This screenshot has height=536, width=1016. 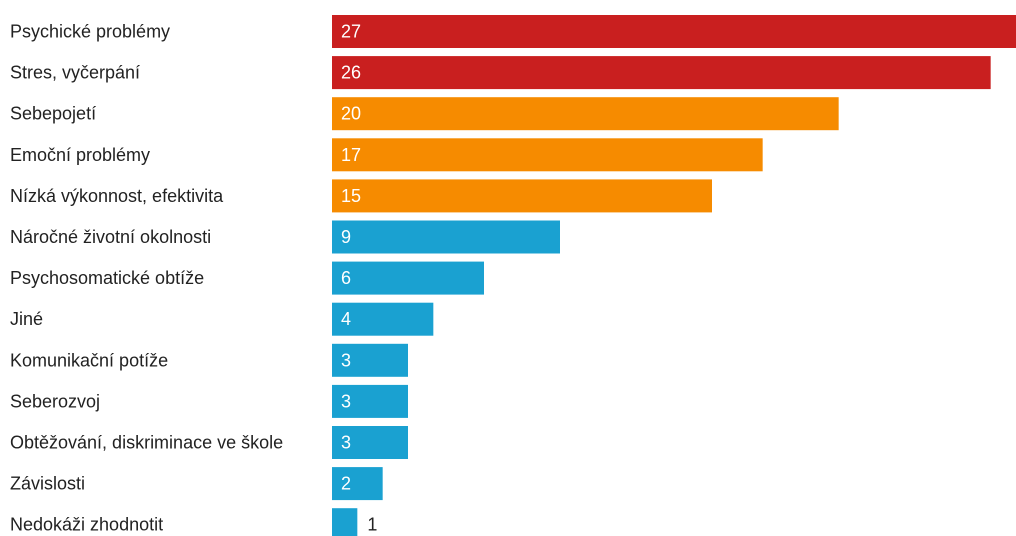 What do you see at coordinates (351, 114) in the screenshot?
I see `value-label: 20` at bounding box center [351, 114].